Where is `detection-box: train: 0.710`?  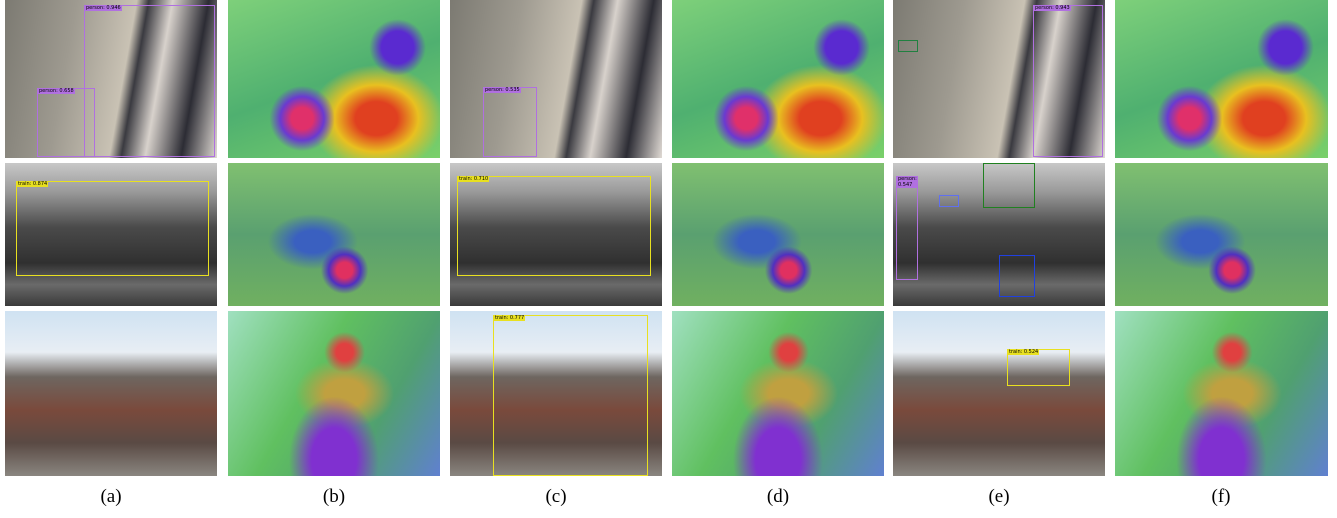 detection-box: train: 0.710 is located at coordinates (554, 226).